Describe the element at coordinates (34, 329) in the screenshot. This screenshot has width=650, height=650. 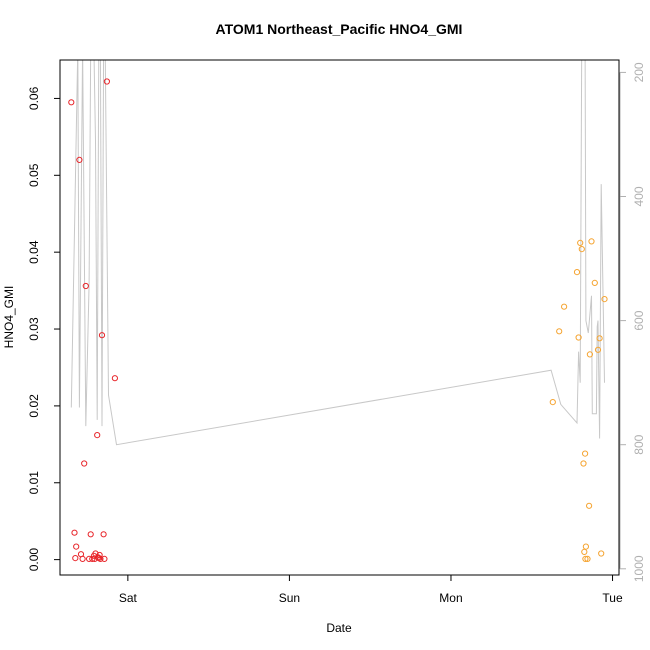
I see `y-tick-label: 0.03` at that location.